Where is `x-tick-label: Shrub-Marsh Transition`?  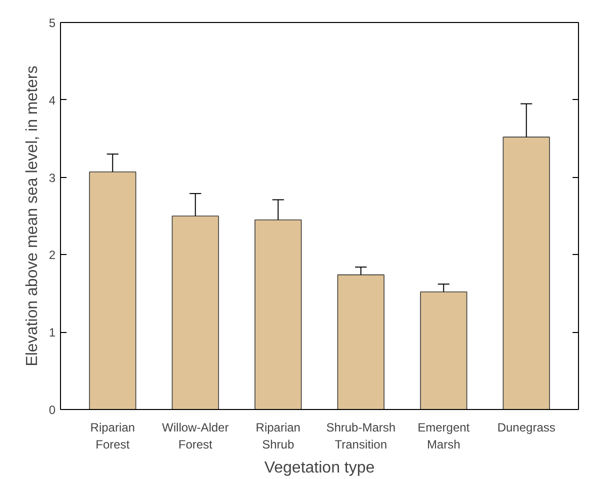
x-tick-label: Shrub-Marsh Transition is located at coordinates (361, 436).